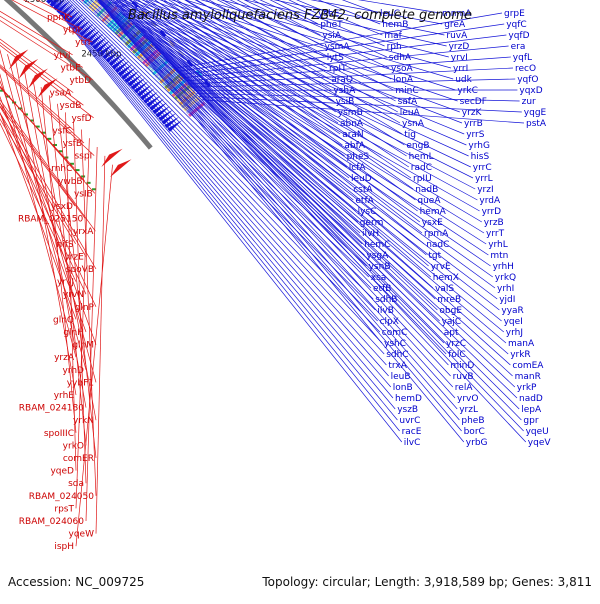  Describe the element at coordinates (525, 69) in the screenshot. I see `forward-gene-label: recO` at that location.